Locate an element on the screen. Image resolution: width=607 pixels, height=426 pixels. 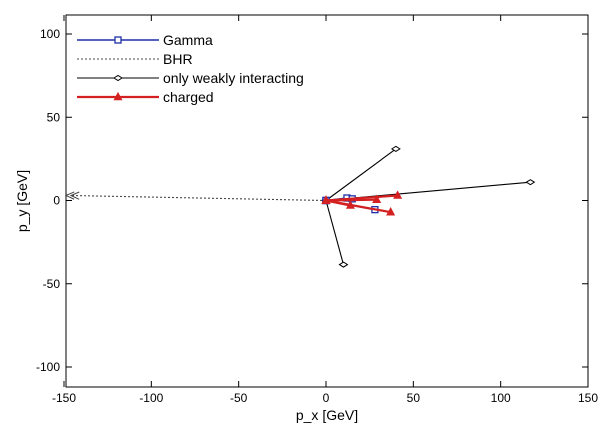
x-tick-label: -100 is located at coordinates (151, 398).